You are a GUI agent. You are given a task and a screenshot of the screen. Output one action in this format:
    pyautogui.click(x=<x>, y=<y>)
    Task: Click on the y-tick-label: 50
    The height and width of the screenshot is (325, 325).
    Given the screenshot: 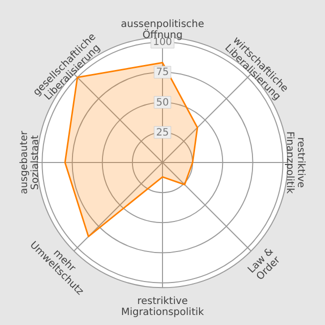 What is the action you would take?
    pyautogui.click(x=162, y=102)
    